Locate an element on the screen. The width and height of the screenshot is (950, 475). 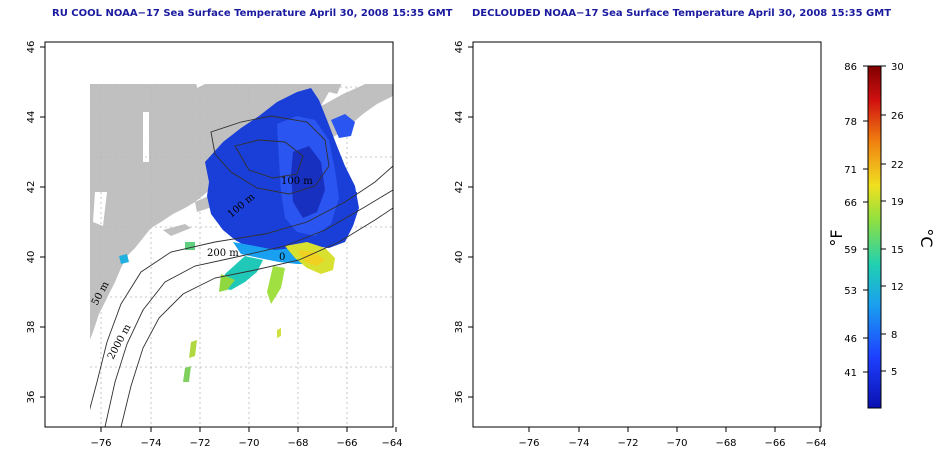
colorbar-c-label: 19 is located at coordinates (897, 202).